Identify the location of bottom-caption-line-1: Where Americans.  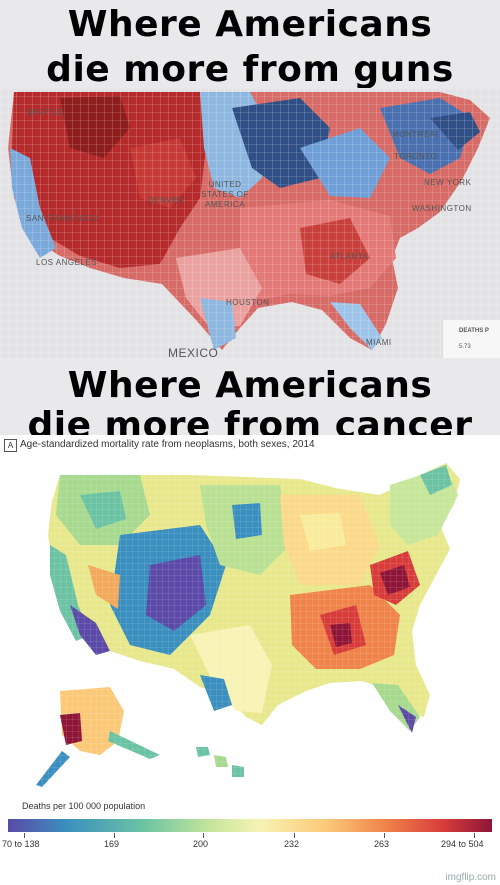
(250, 385).